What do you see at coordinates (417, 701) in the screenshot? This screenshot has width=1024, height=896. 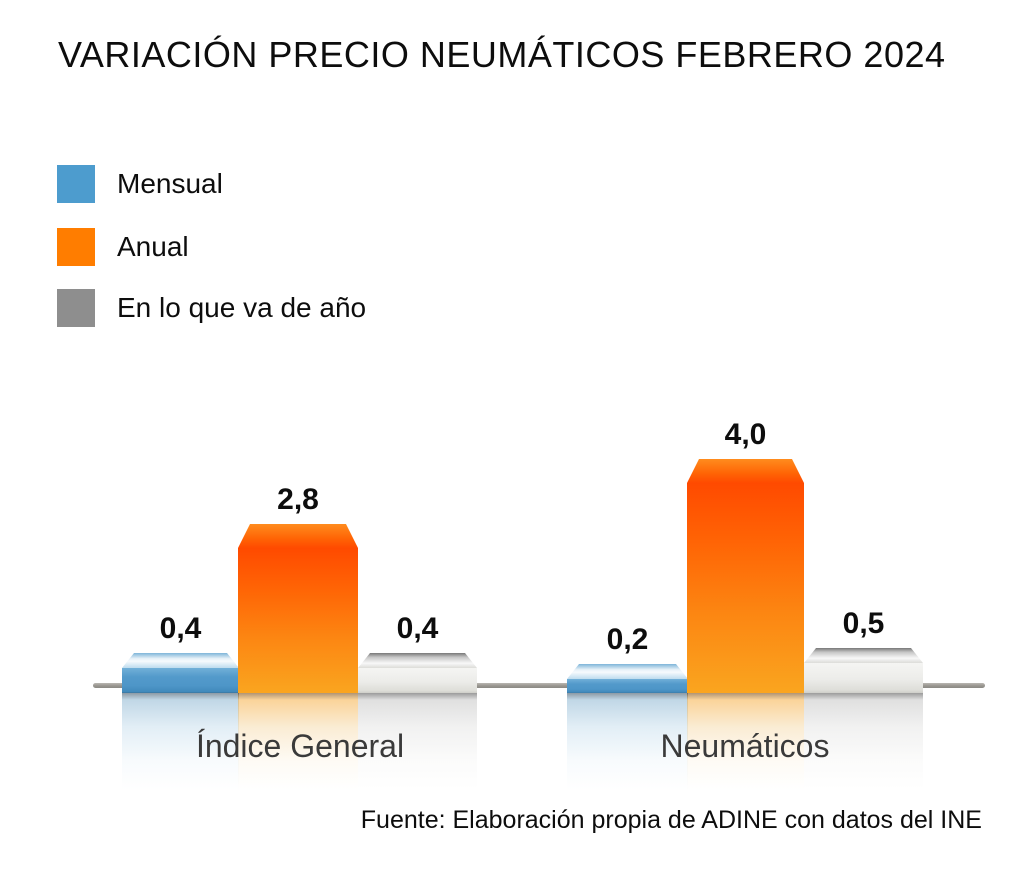 I see `bar-en-lo-que-va-de-ano-indice-general: 0,4` at bounding box center [417, 701].